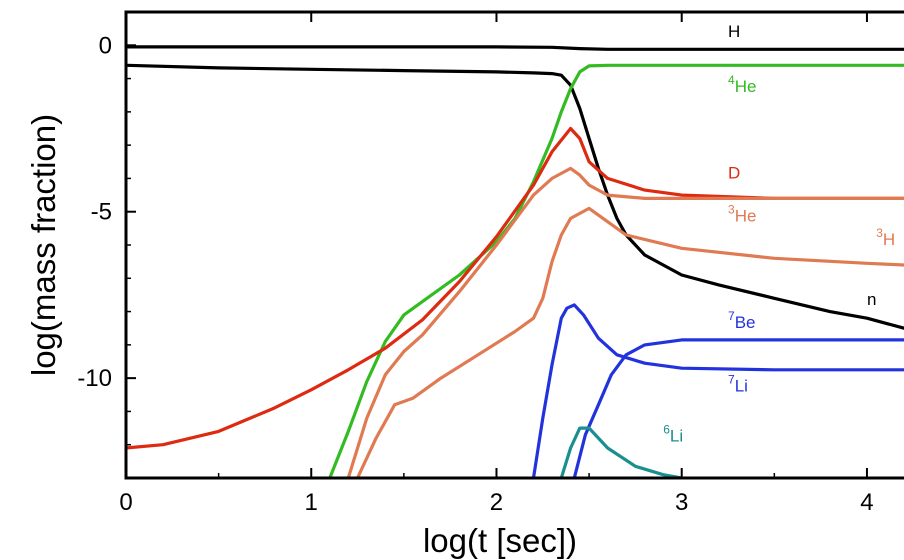 The image size is (904, 560). Describe the element at coordinates (515, 48) in the screenshot. I see `series-line-H` at that location.